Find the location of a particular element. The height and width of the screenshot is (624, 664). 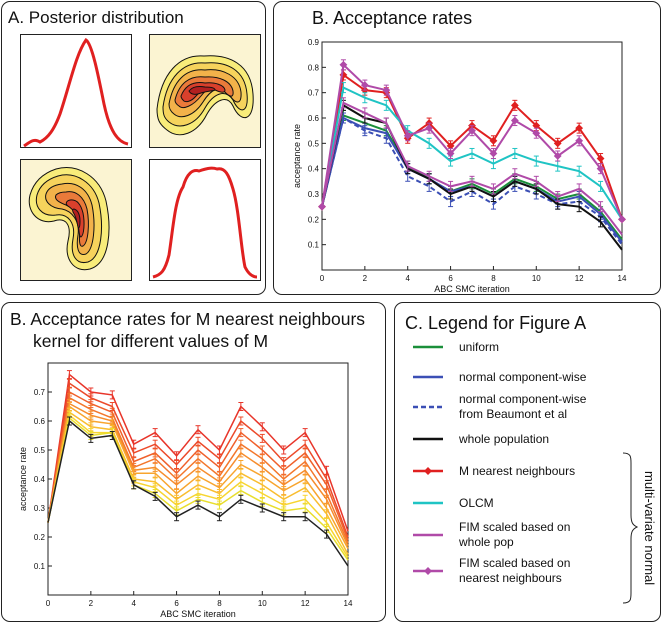

density-plot-1d-plateau is located at coordinates (205, 220).